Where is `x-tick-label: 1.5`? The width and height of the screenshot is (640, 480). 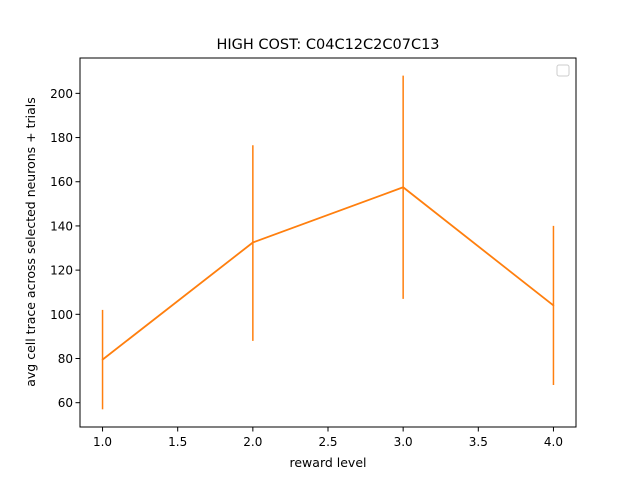 x-tick-label: 1.5 is located at coordinates (177, 442).